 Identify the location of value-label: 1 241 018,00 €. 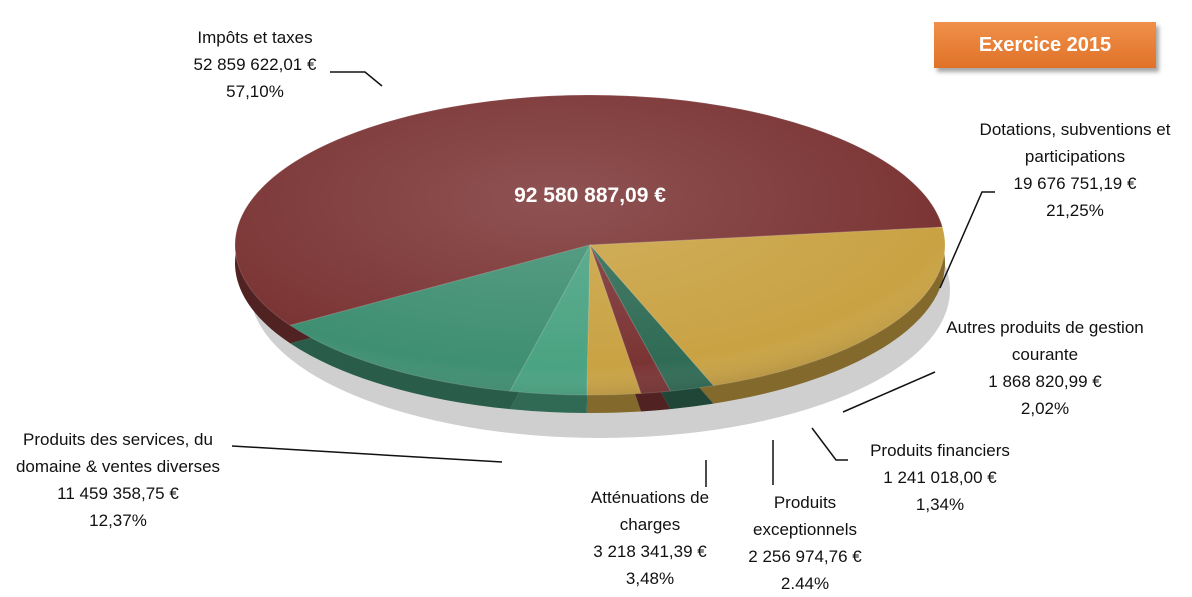
(940, 477).